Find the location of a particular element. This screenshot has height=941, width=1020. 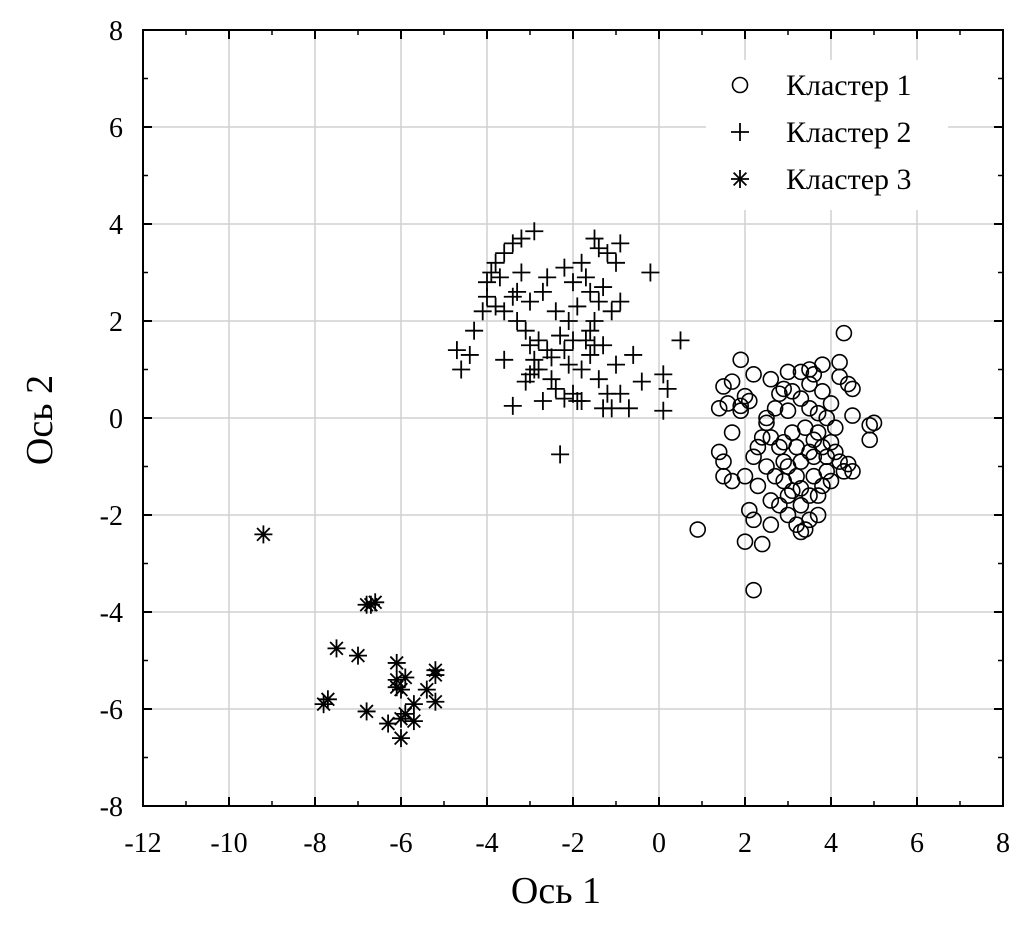

y-tick-label: -4 is located at coordinates (111, 613).